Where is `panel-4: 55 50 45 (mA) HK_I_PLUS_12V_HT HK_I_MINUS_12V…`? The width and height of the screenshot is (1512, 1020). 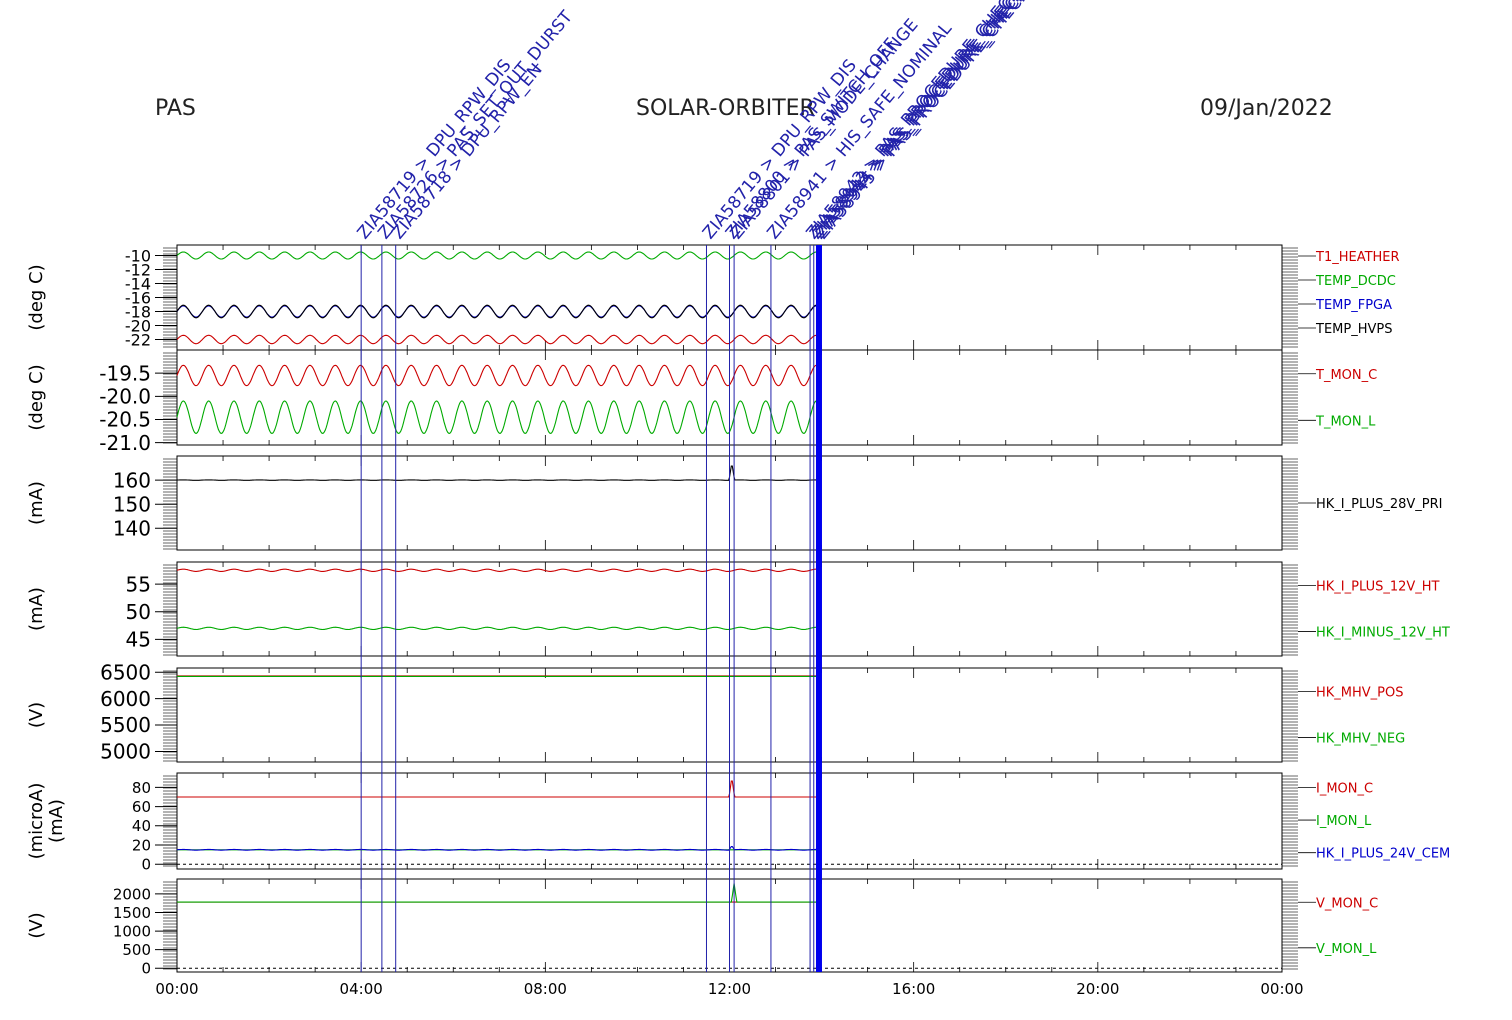 panel-4: 55 50 45 (mA) HK_I_PLUS_12V_HT HK_I_MINUS_12V… is located at coordinates (738, 609).